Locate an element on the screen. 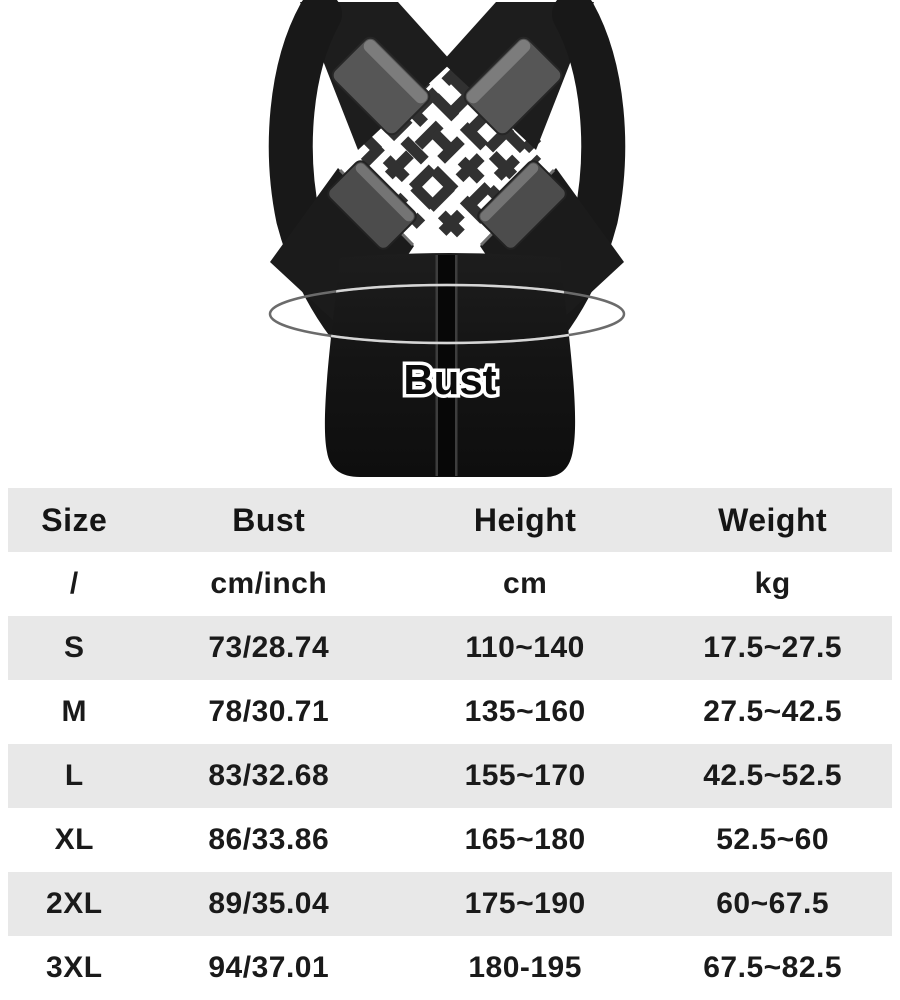 The image size is (900, 1000). table-row: 2XL 89/35.04 175~190 60~67.5 is located at coordinates (450, 904).